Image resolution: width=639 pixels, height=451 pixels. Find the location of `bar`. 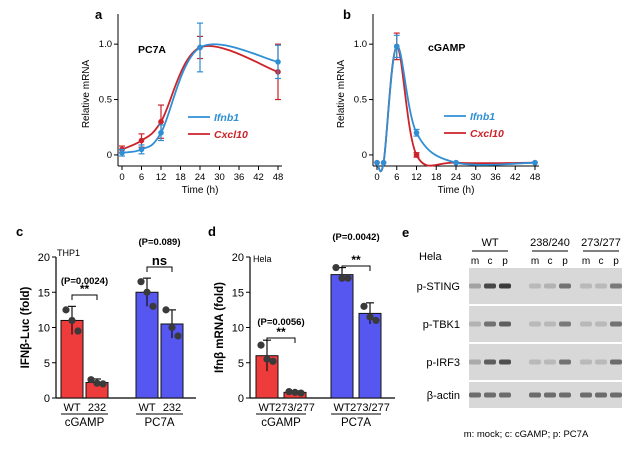

bar is located at coordinates (342, 336).